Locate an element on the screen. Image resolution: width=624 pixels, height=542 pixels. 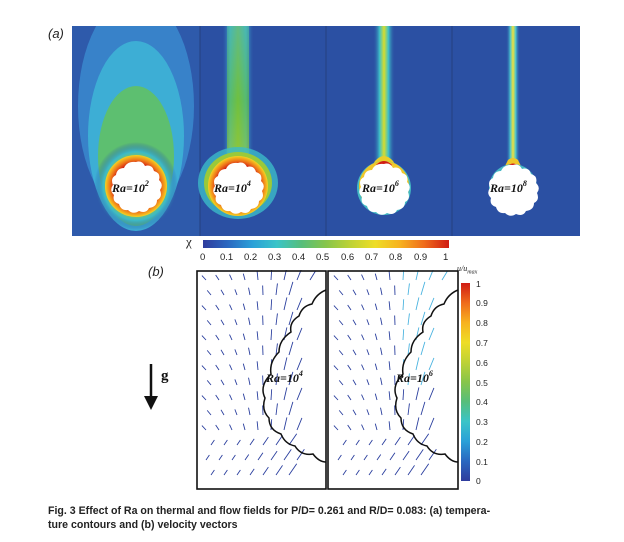
colorbar-velocity-title: u/umax is located at coordinates (467, 270).